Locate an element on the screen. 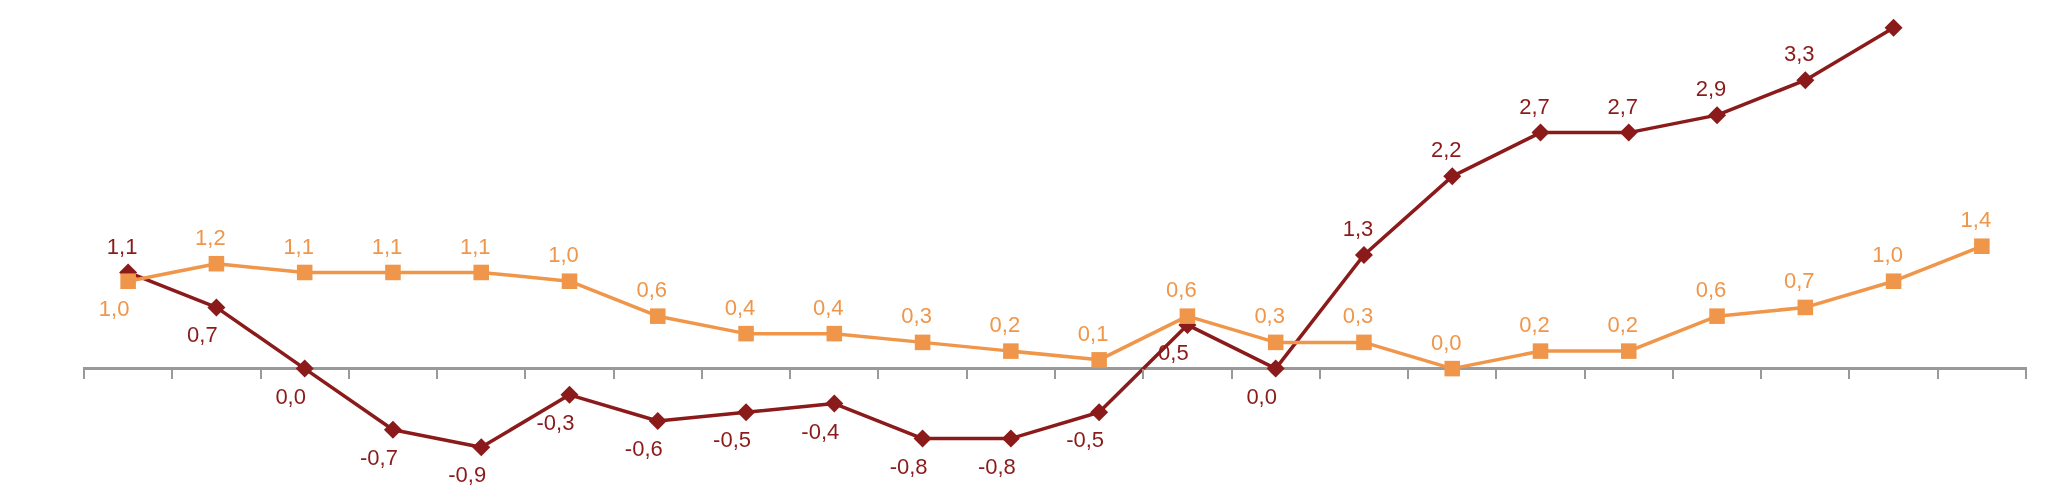  data-label: -0,3 is located at coordinates (555, 422).